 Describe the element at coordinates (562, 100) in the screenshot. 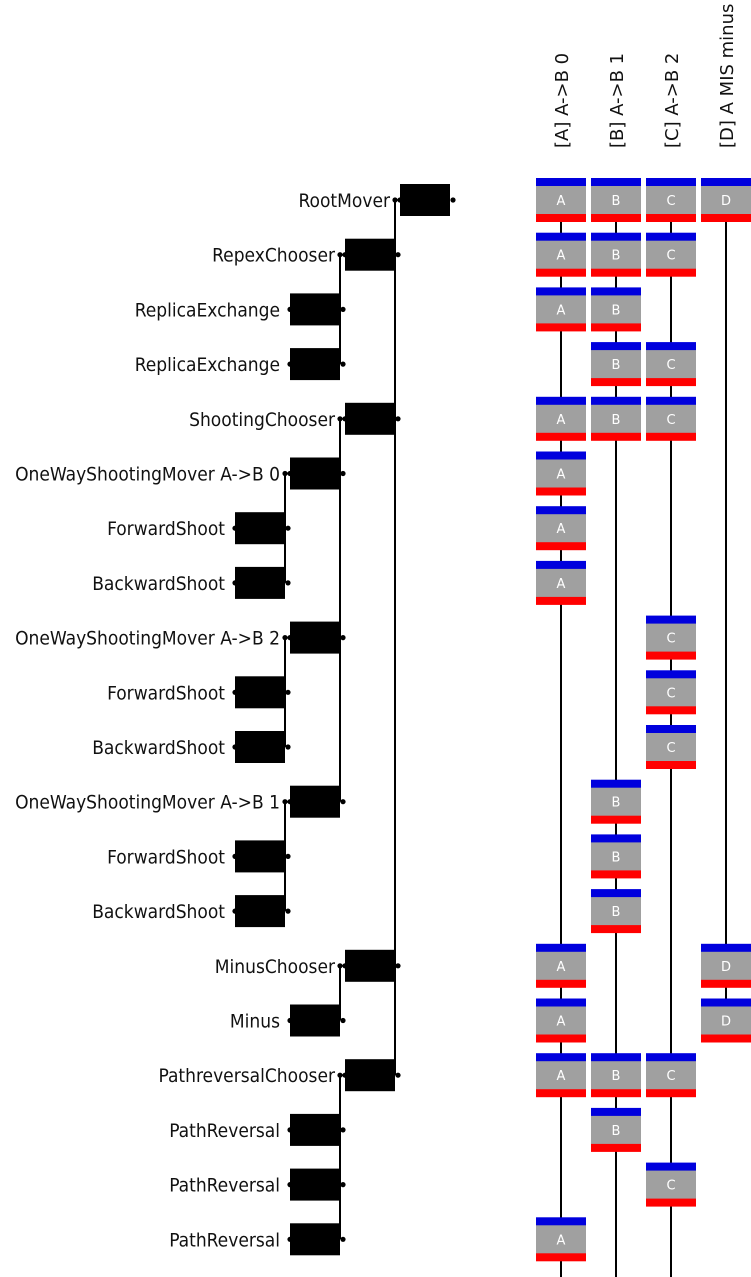

I see `column-header-A: [A] A->B 0` at that location.